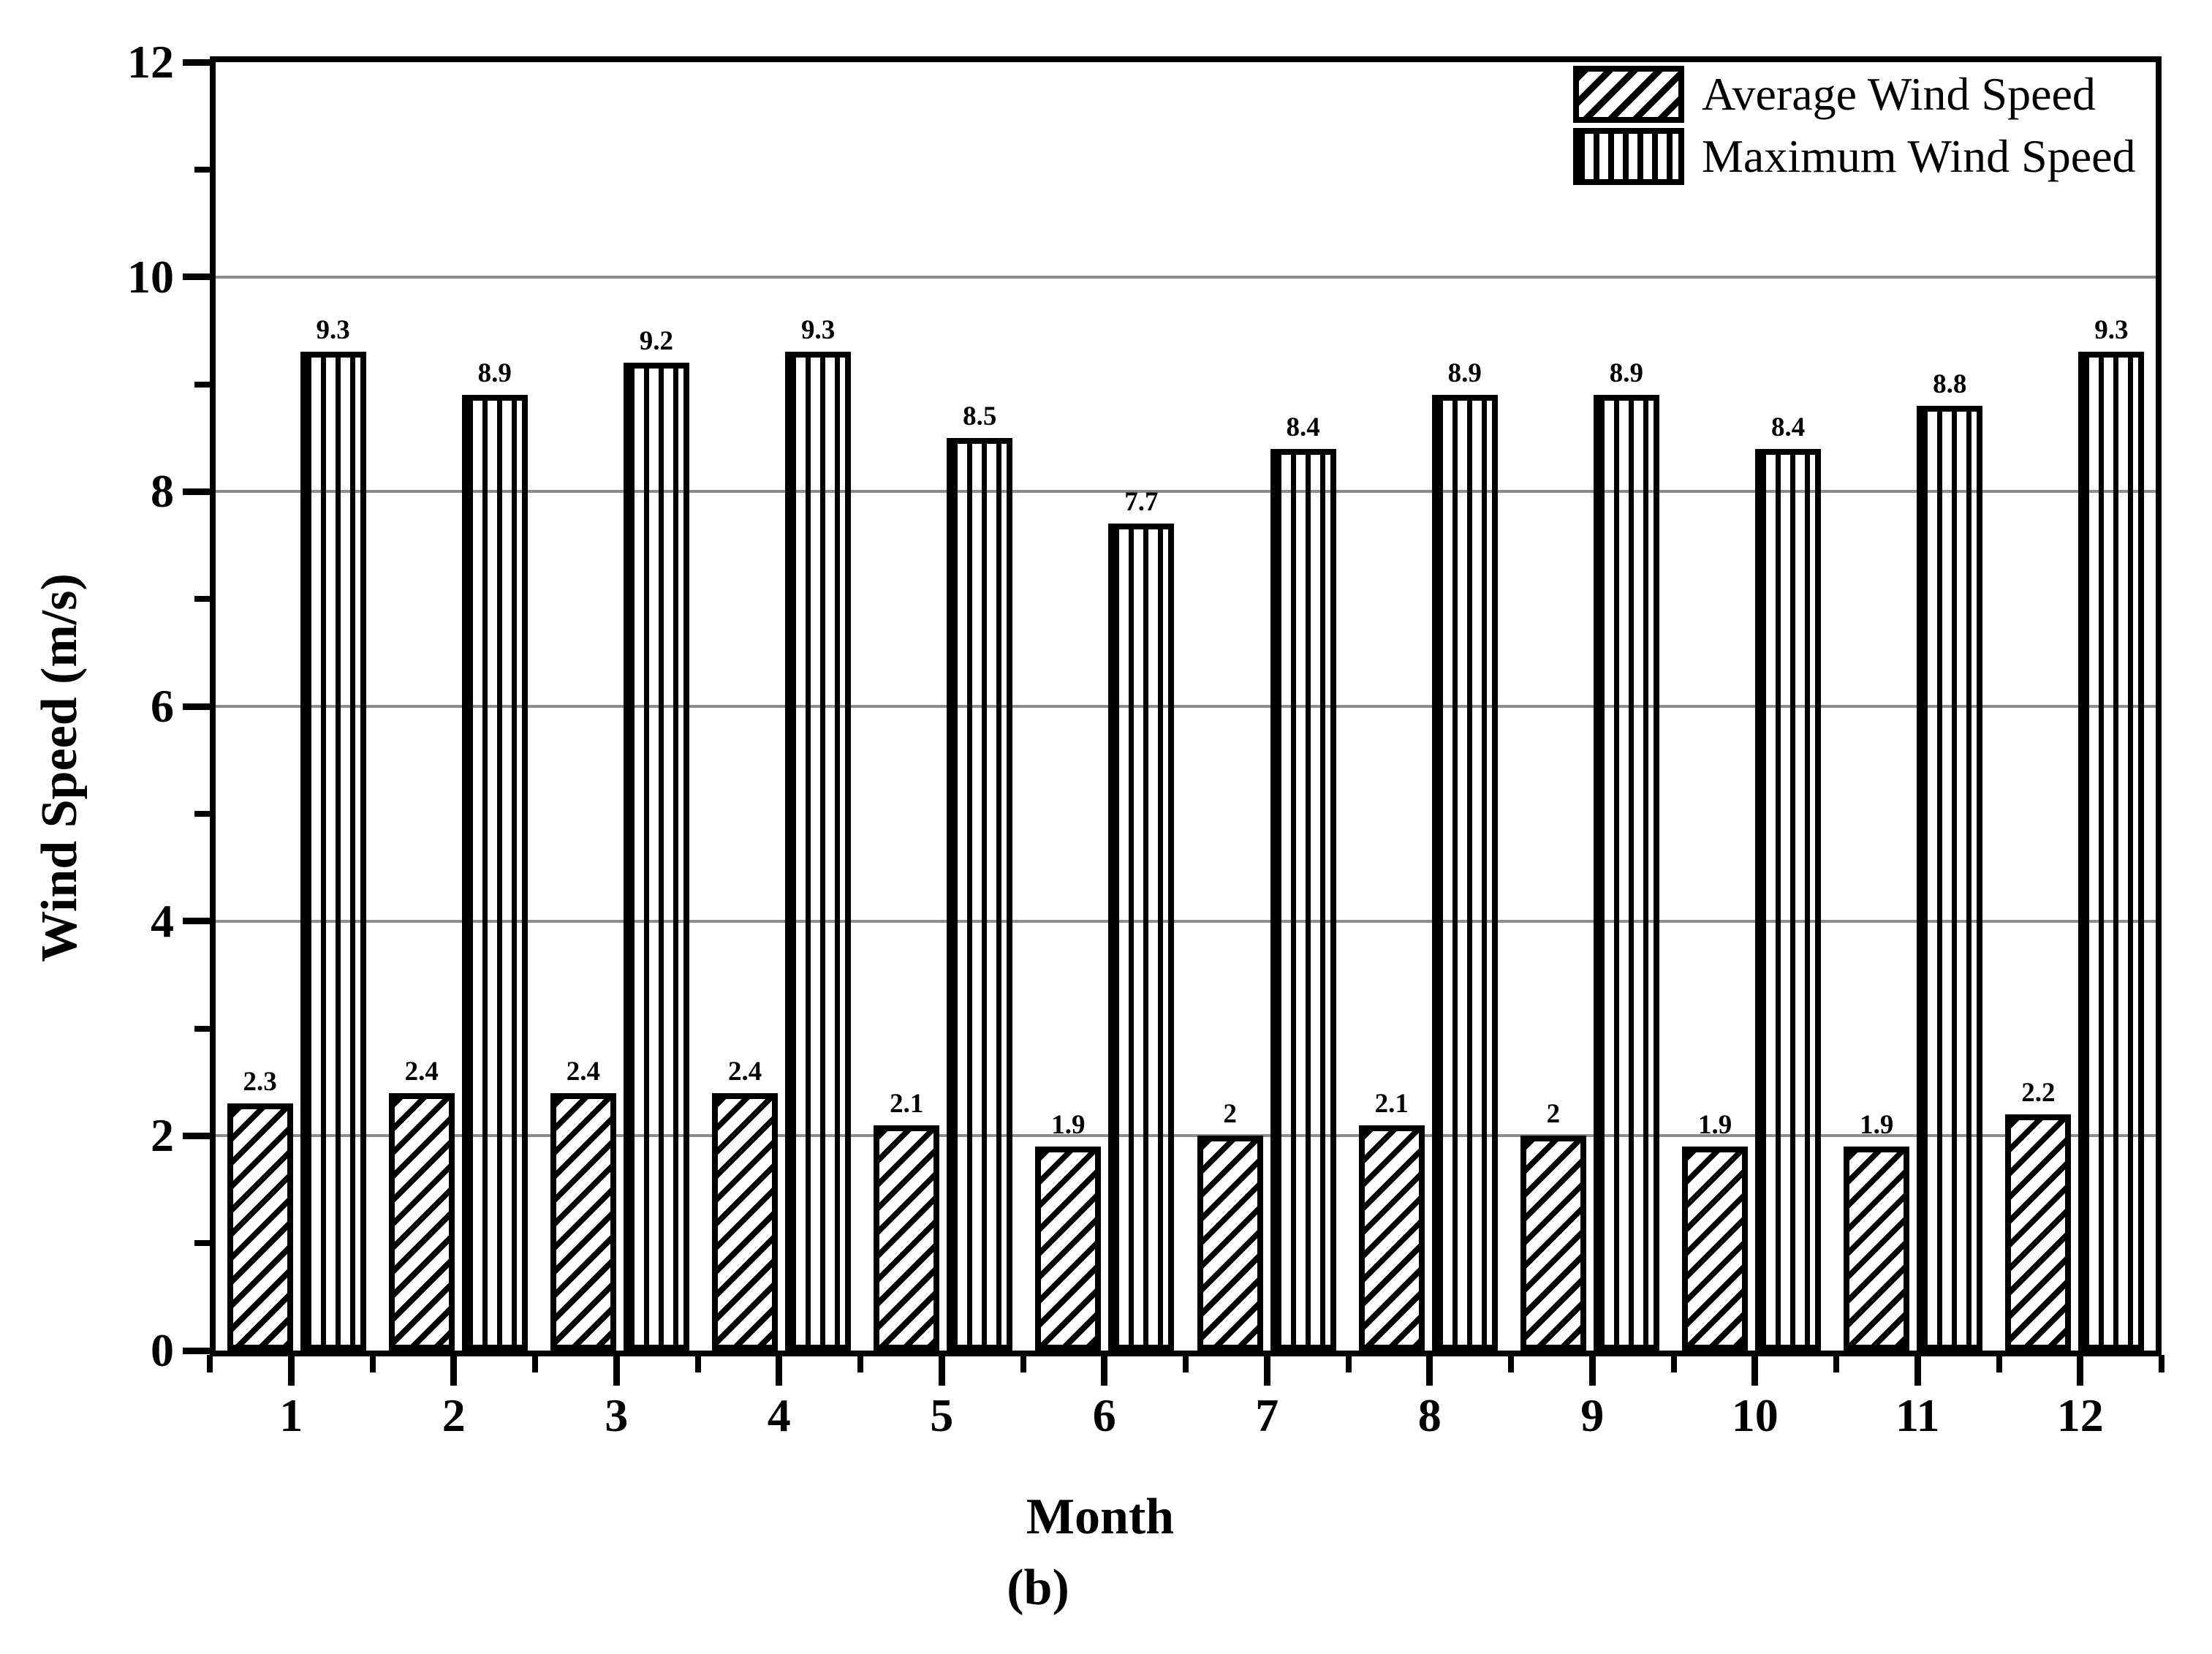 The image size is (2212, 1654). I want to click on bar-value-label-maximum-month-3: 9.2, so click(656, 342).